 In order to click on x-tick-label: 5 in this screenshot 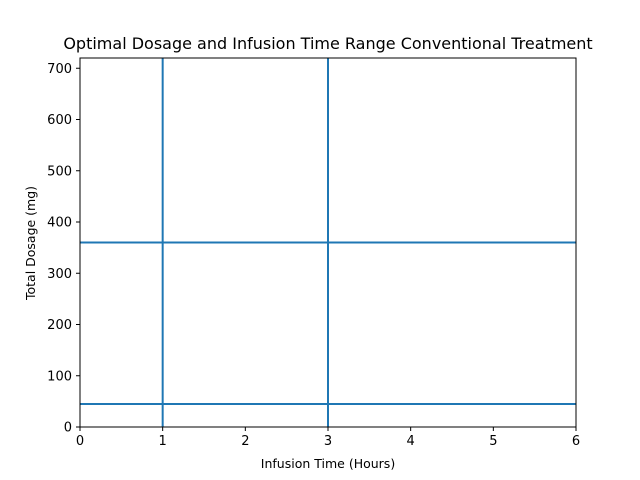, I will do `click(493, 441)`.